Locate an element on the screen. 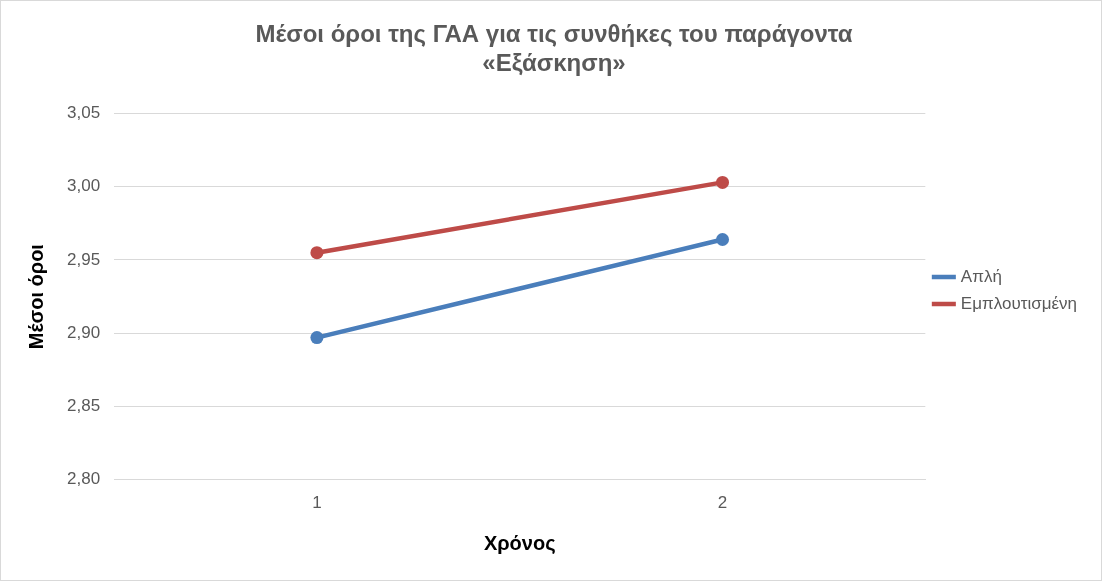 The width and height of the screenshot is (1102, 581). x-tick-label: 2 is located at coordinates (722, 503).